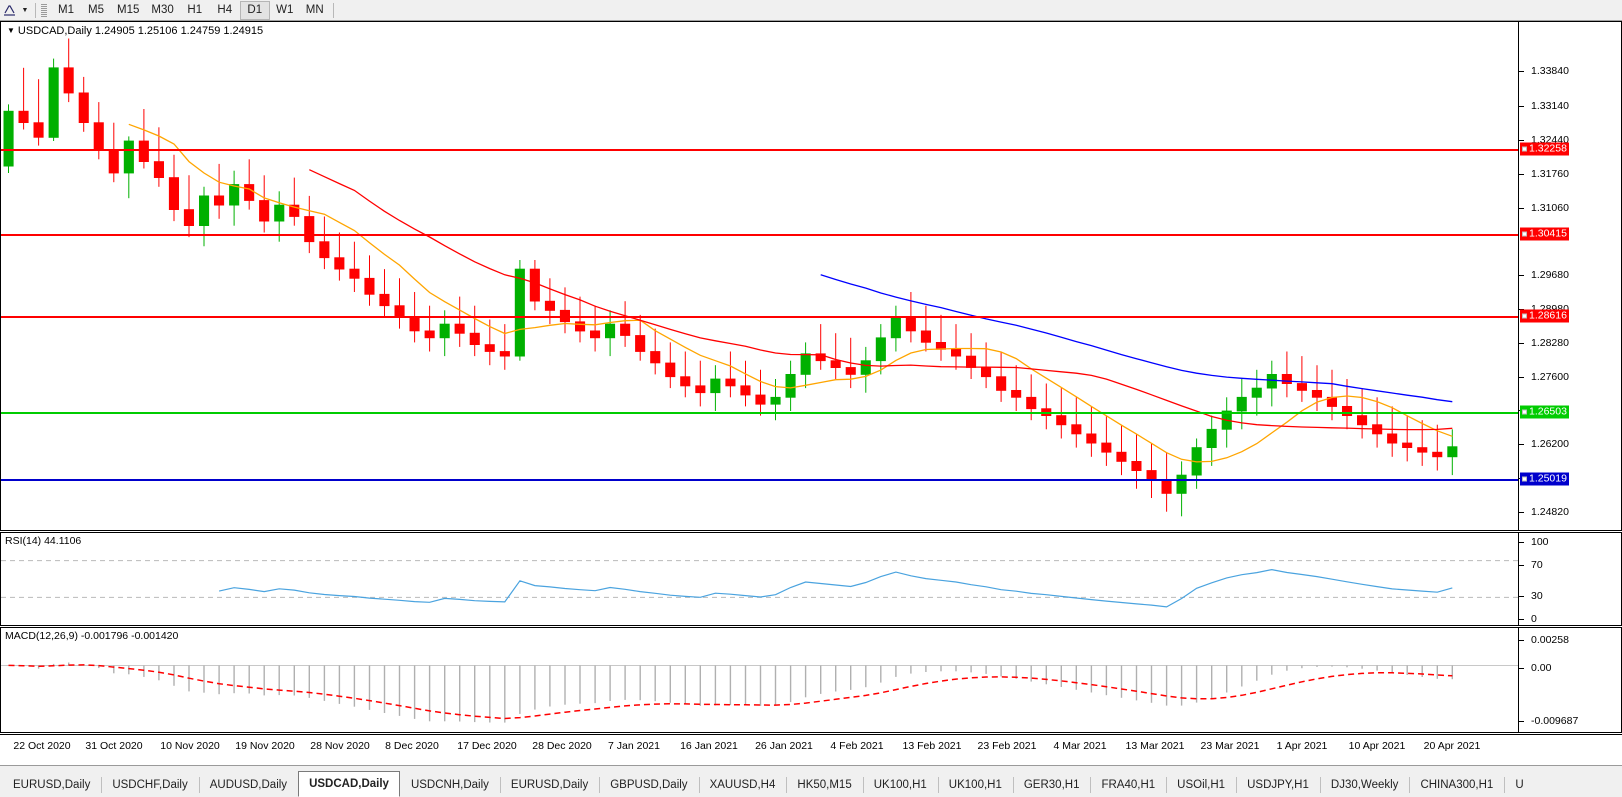 The width and height of the screenshot is (1622, 797). I want to click on date-tick-label: 16 Jan 2021, so click(709, 746).